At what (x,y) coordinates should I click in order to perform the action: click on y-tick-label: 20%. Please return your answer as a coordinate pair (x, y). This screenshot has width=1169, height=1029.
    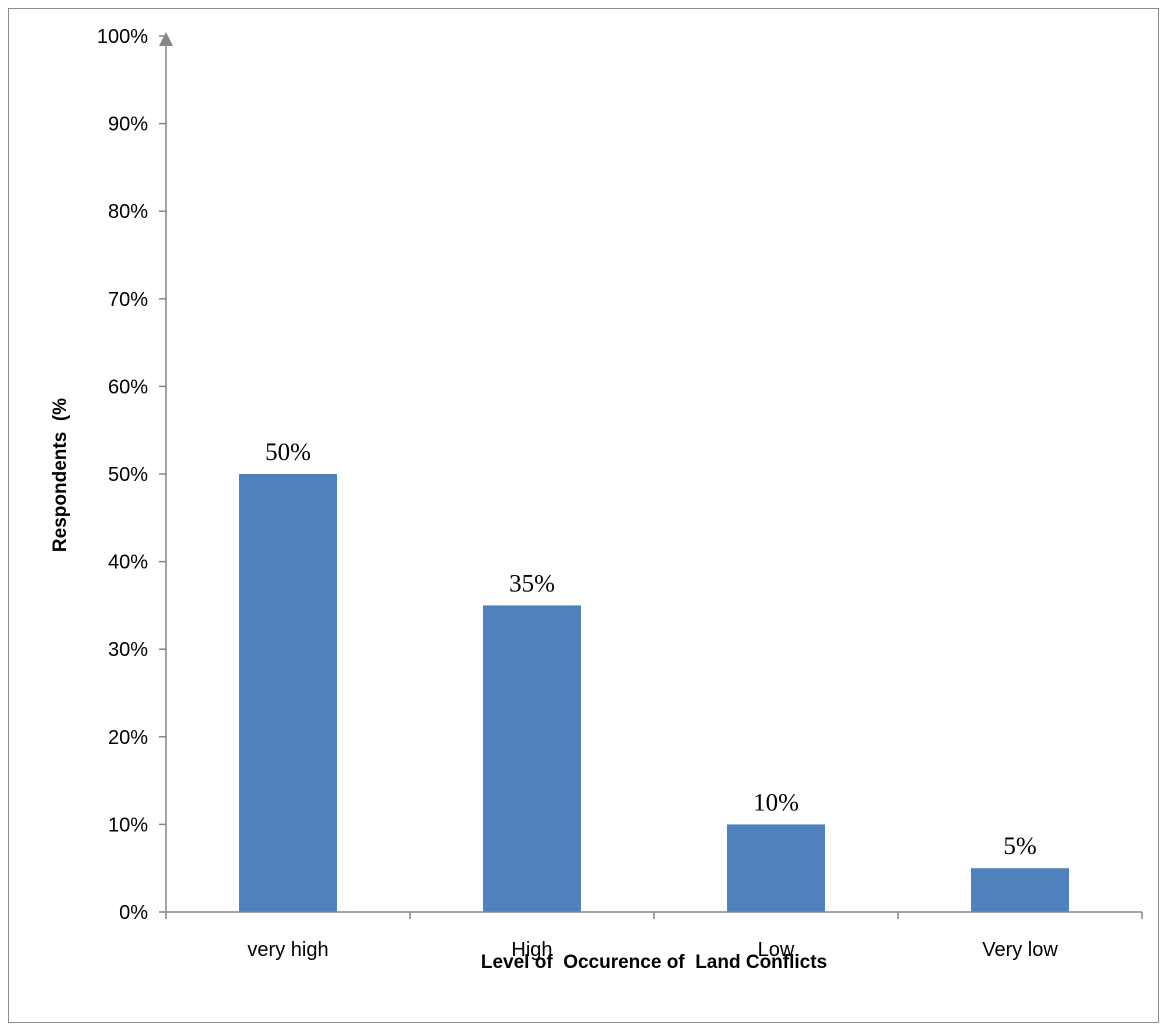
    Looking at the image, I should click on (128, 738).